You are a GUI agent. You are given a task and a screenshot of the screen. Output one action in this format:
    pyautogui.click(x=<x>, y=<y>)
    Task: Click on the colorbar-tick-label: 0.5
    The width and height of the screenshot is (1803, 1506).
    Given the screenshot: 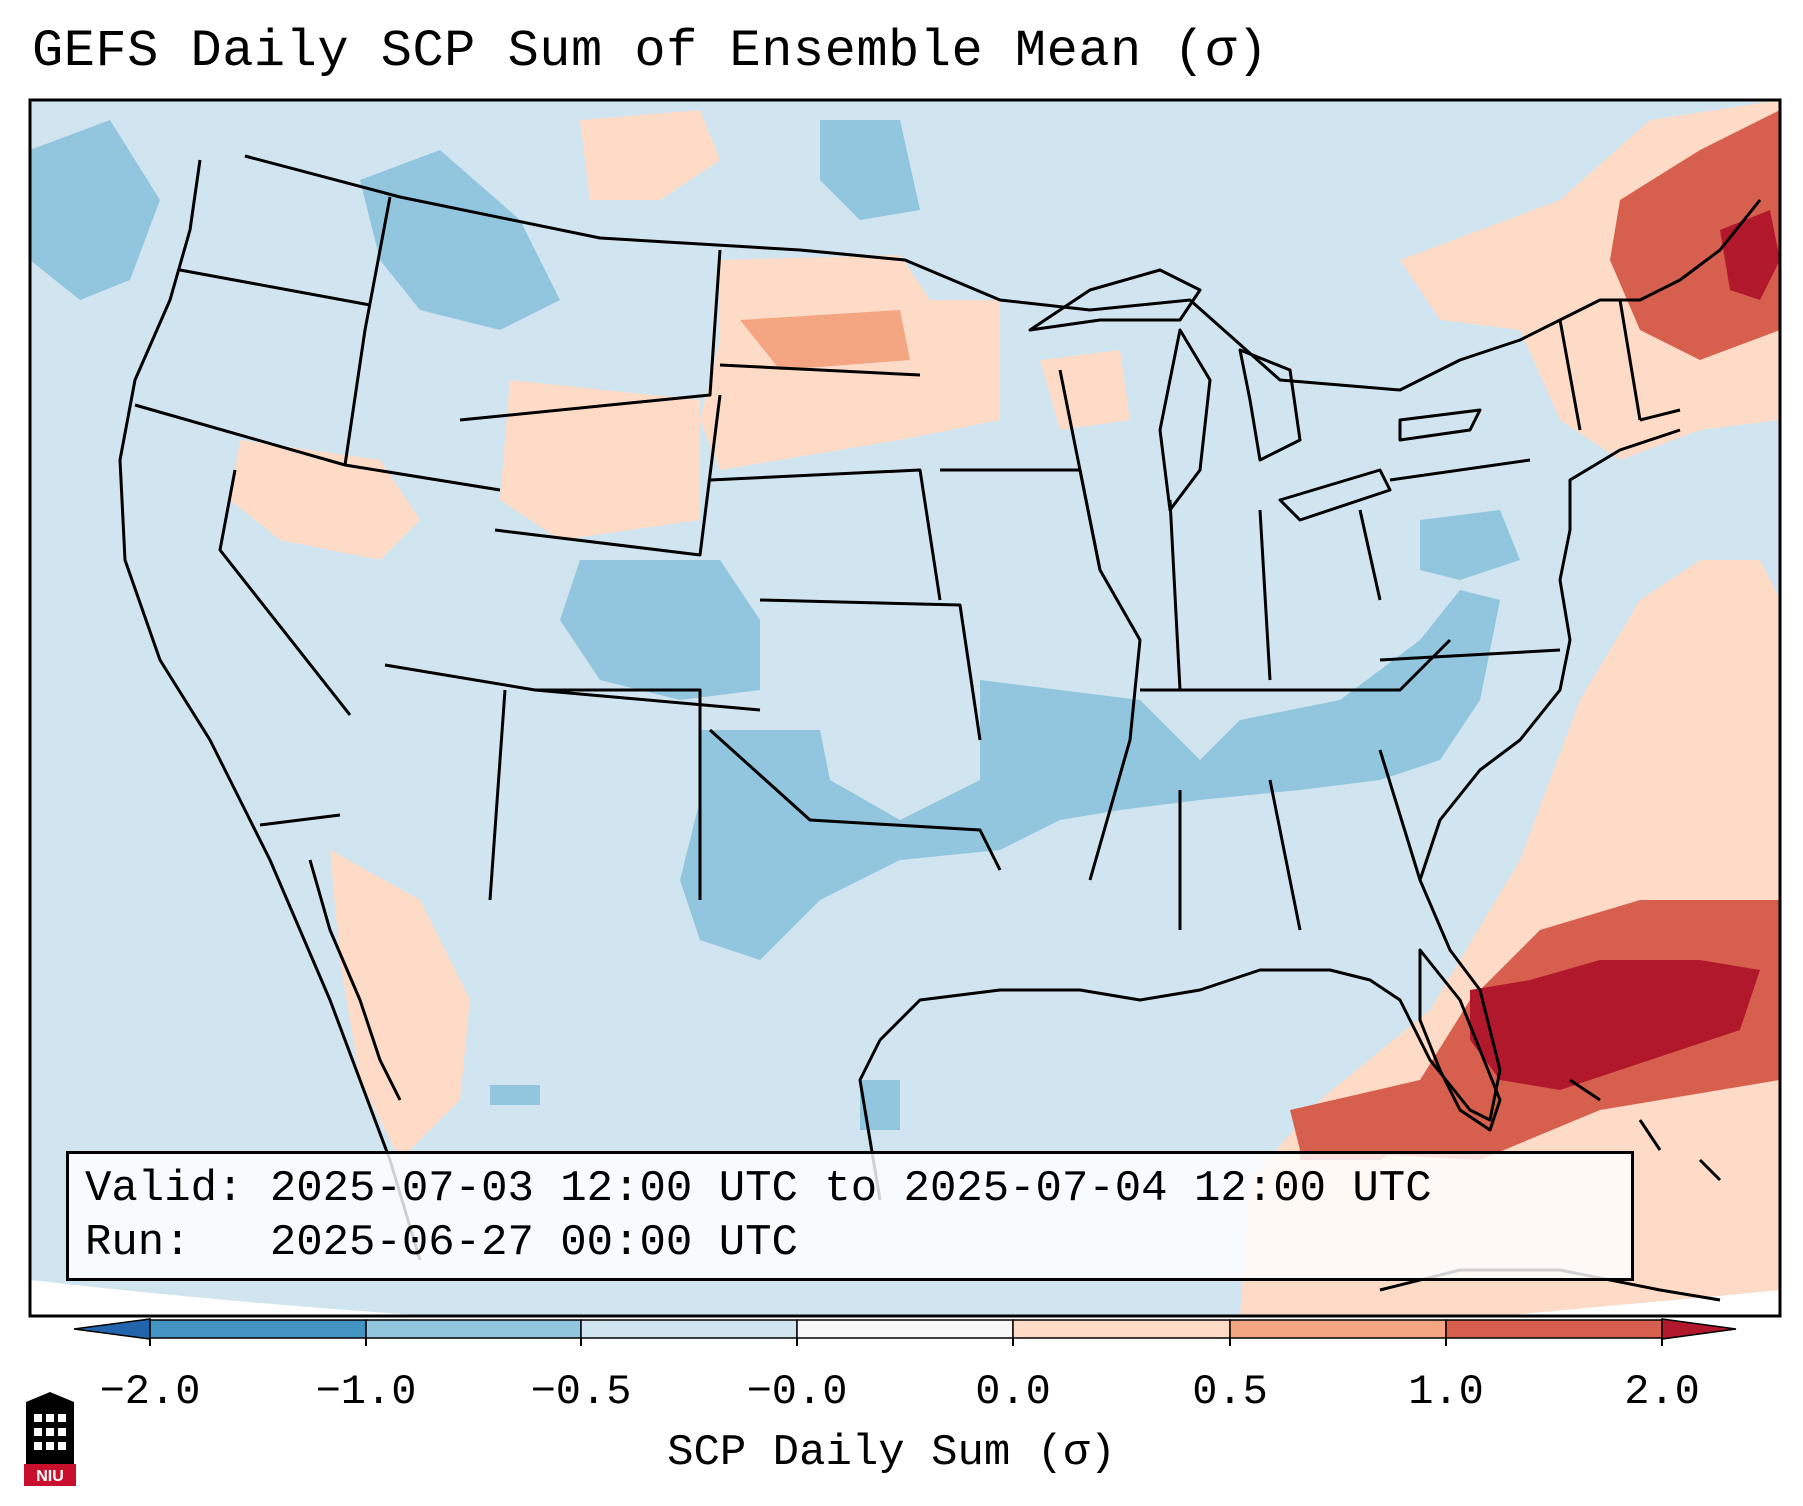 What is the action you would take?
    pyautogui.click(x=1230, y=1392)
    